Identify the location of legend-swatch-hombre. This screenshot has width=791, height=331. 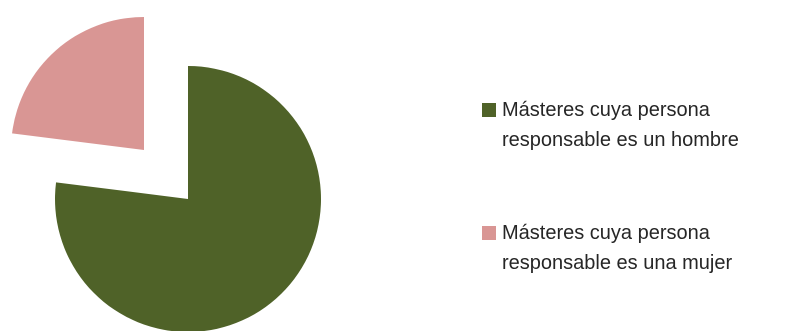
(489, 110).